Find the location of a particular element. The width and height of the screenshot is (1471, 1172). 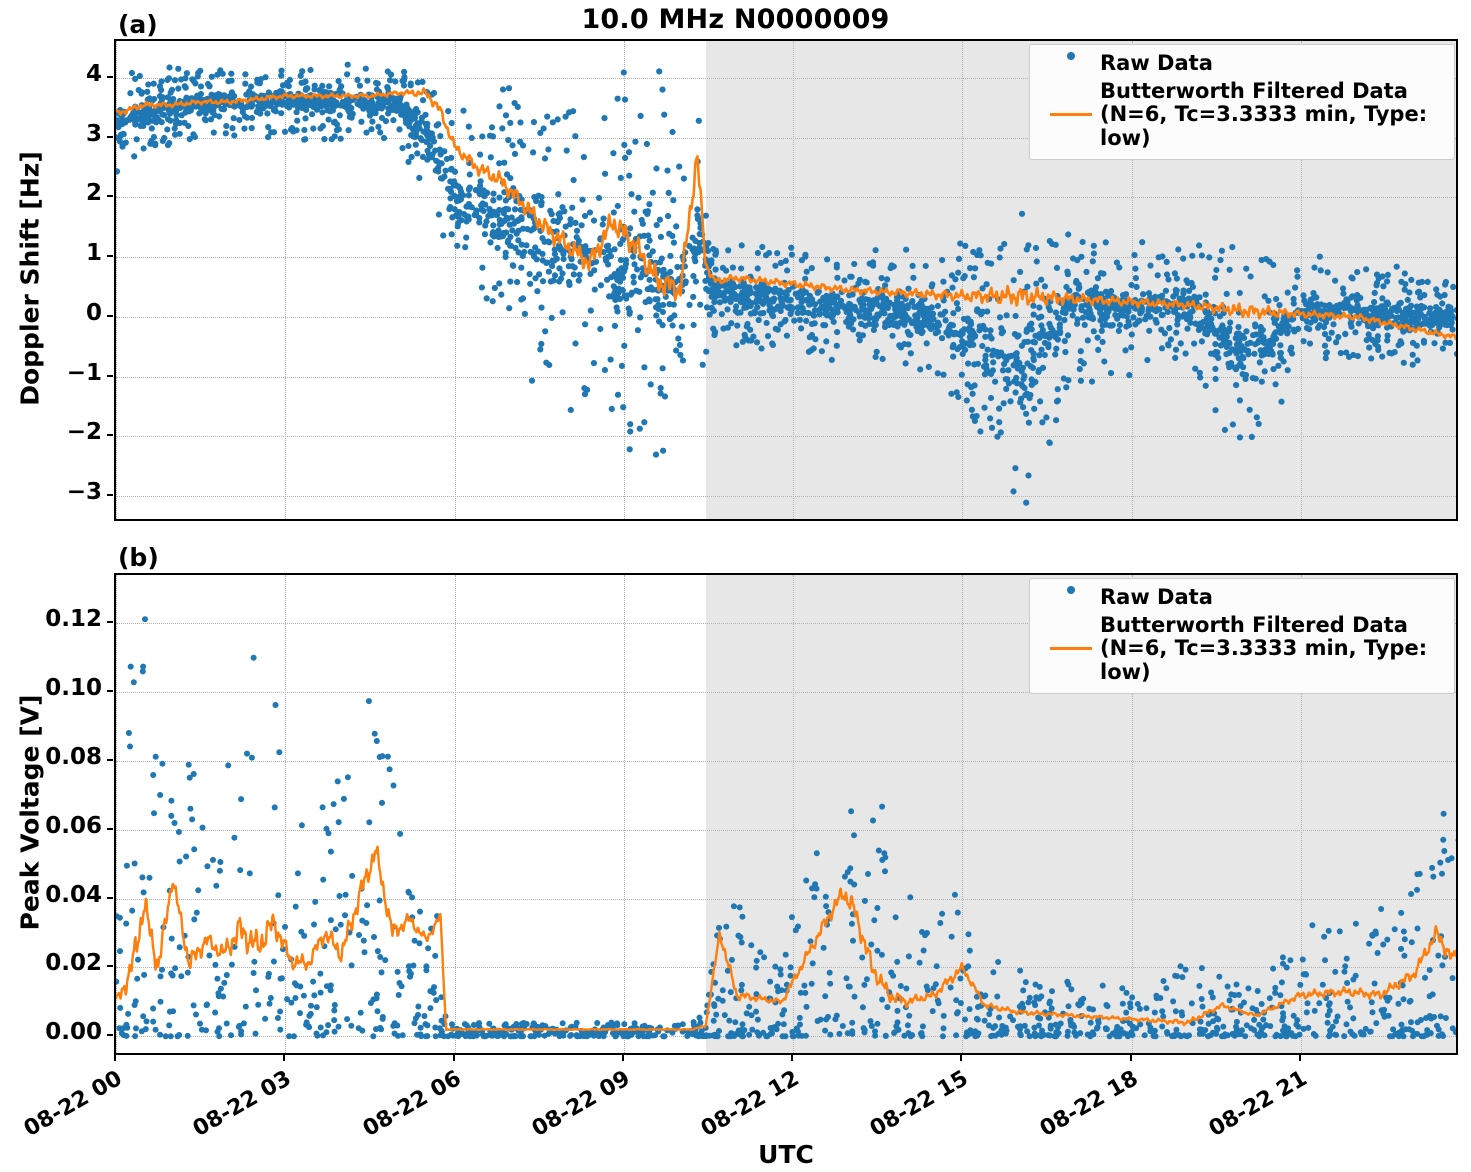

panel-a-y-axis-title: Doppler Shift [Hz] is located at coordinates (30, 279).